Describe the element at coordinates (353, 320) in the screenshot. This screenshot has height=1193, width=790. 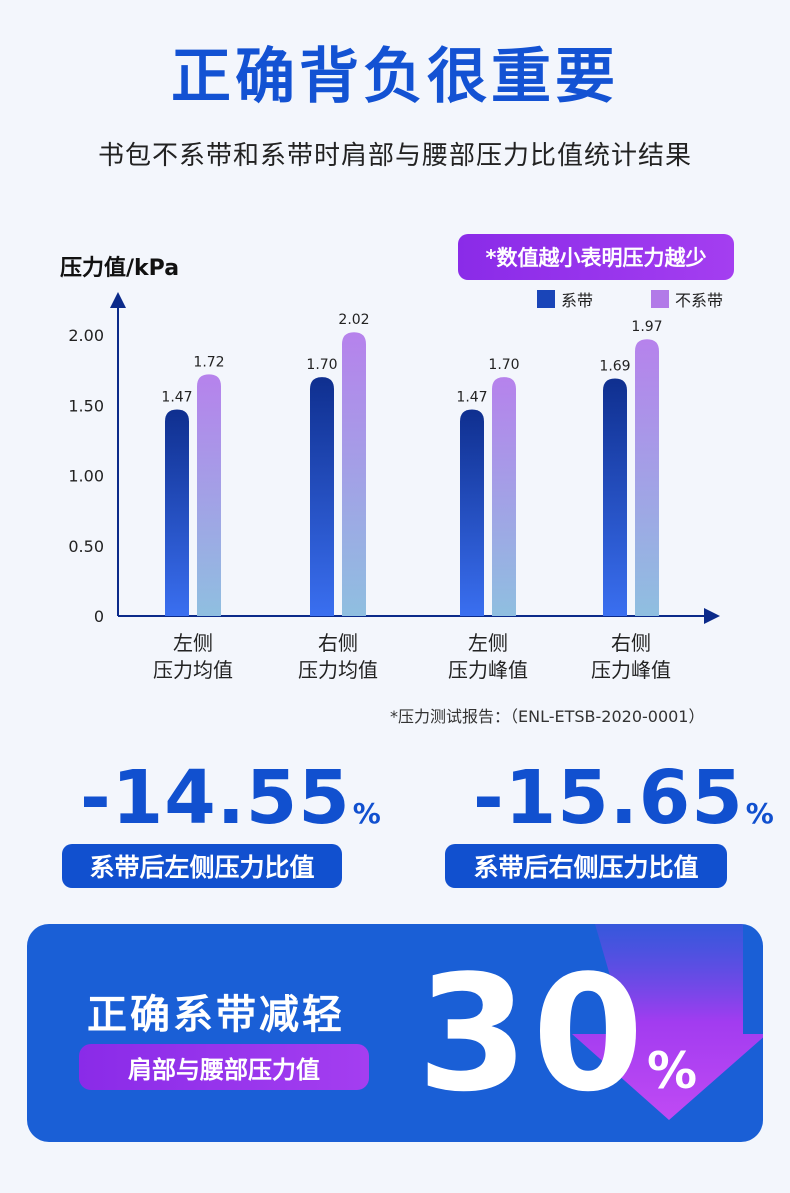
I see `data-label-untied: 2.02` at that location.